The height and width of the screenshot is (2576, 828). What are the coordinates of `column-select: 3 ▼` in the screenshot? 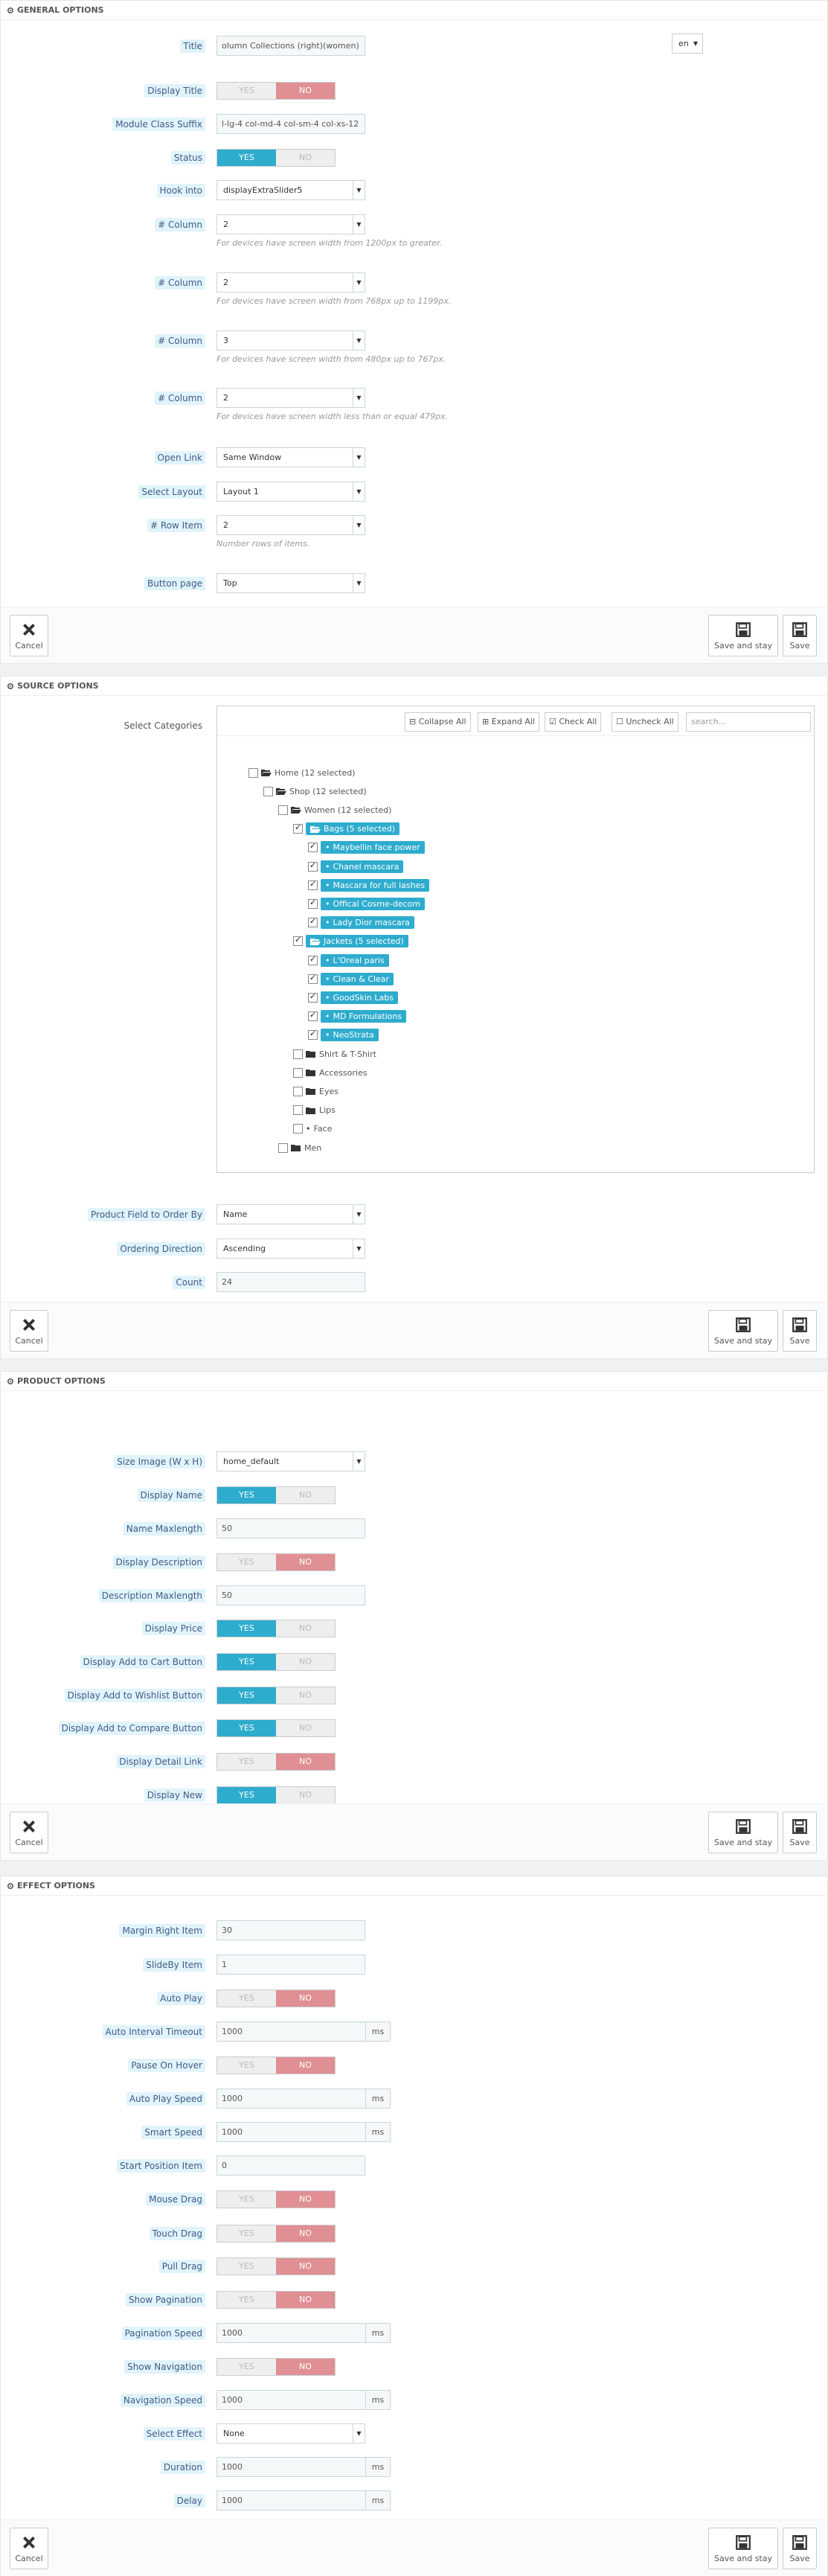 It's located at (290, 340).